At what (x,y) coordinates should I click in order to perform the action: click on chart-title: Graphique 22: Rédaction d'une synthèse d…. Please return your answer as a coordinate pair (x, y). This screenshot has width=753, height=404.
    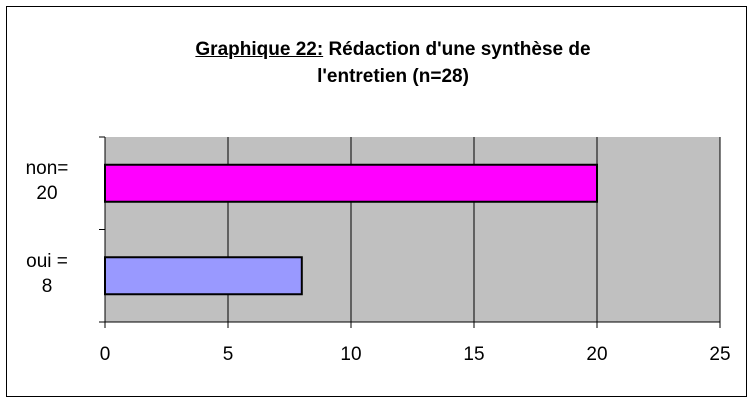
    Looking at the image, I should click on (393, 63).